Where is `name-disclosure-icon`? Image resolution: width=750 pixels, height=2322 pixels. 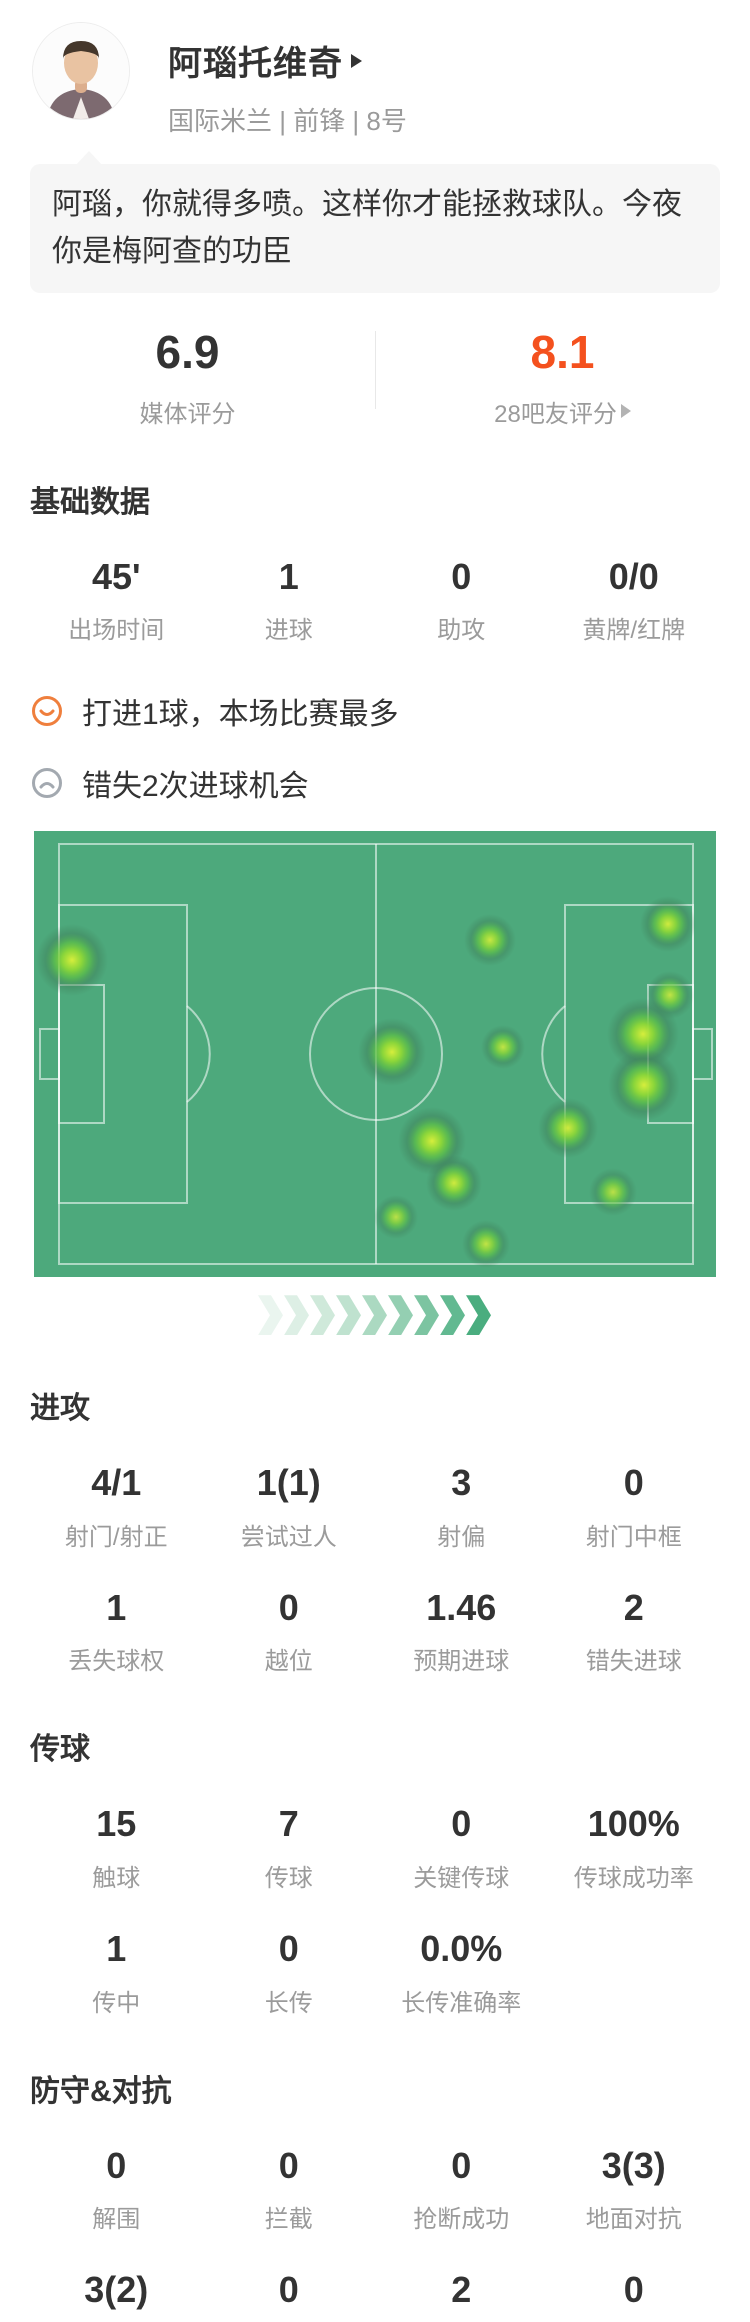 name-disclosure-icon is located at coordinates (356, 60).